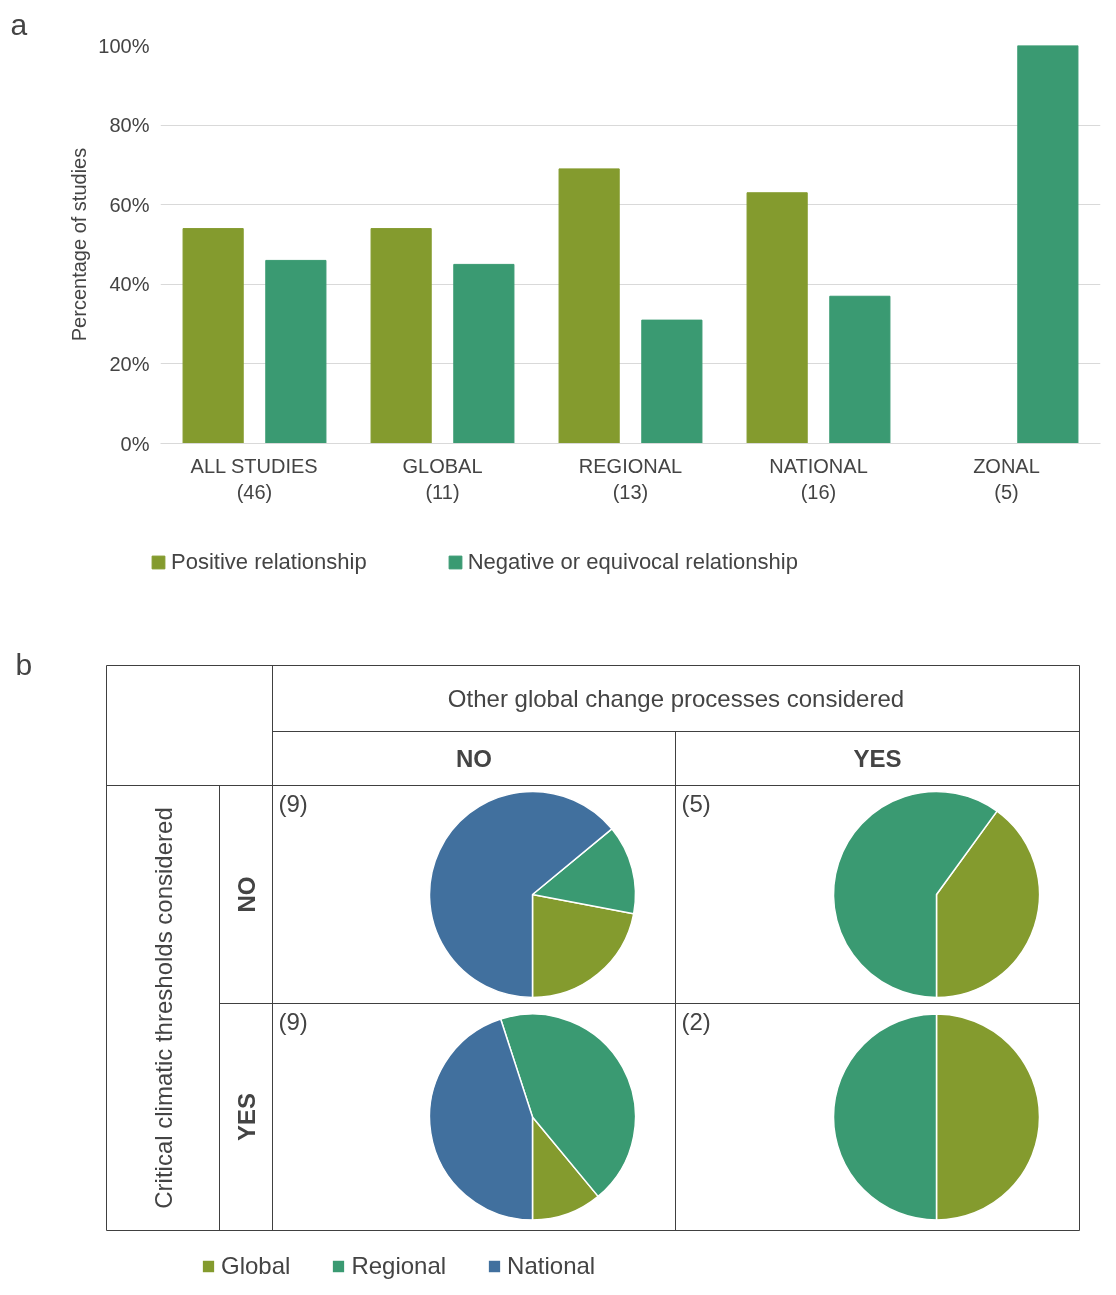 The width and height of the screenshot is (1116, 1295). Describe the element at coordinates (696, 803) in the screenshot. I see `chart-title: (5)` at that location.